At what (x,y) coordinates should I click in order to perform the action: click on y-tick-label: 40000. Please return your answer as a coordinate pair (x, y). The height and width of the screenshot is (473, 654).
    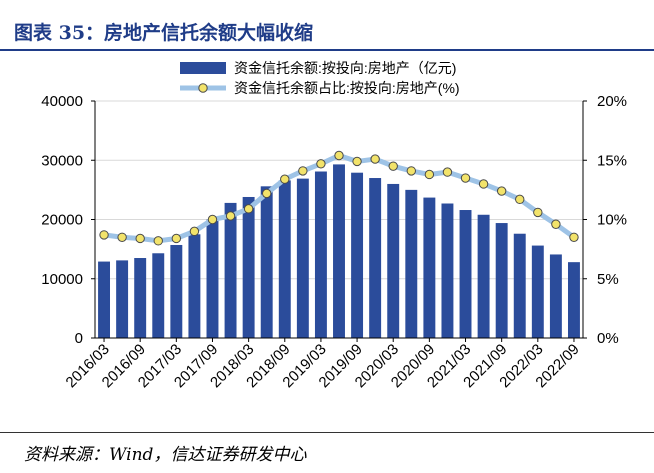
    Looking at the image, I should click on (62, 101).